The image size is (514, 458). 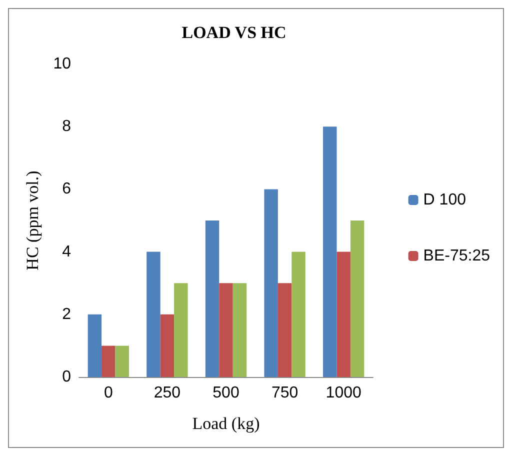 What do you see at coordinates (32, 220) in the screenshot?
I see `y-axis-title: HC (ppm vol.)` at bounding box center [32, 220].